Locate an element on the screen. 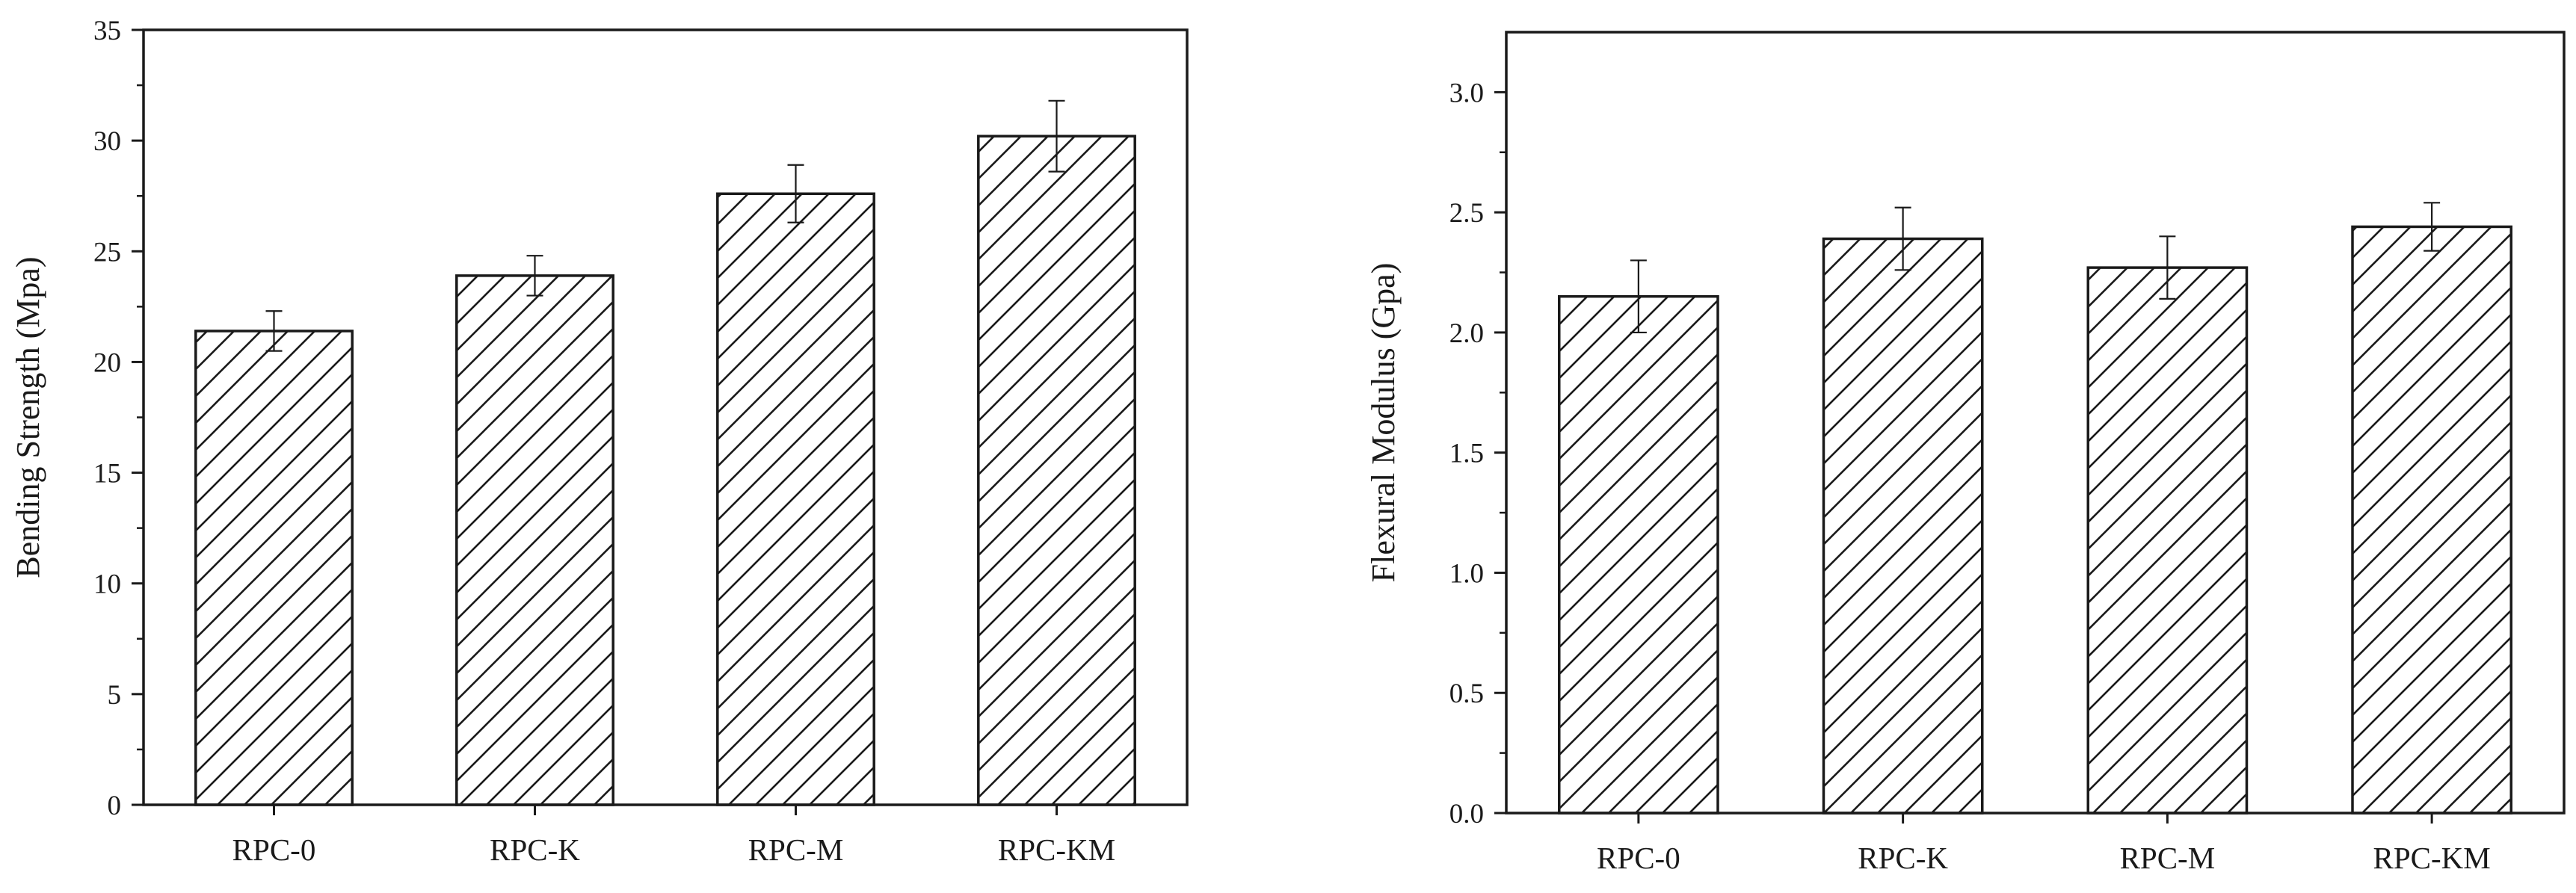 The width and height of the screenshot is (2576, 893). y-axis: 0 5 10 15 20 25 30 35 is located at coordinates (118, 418).